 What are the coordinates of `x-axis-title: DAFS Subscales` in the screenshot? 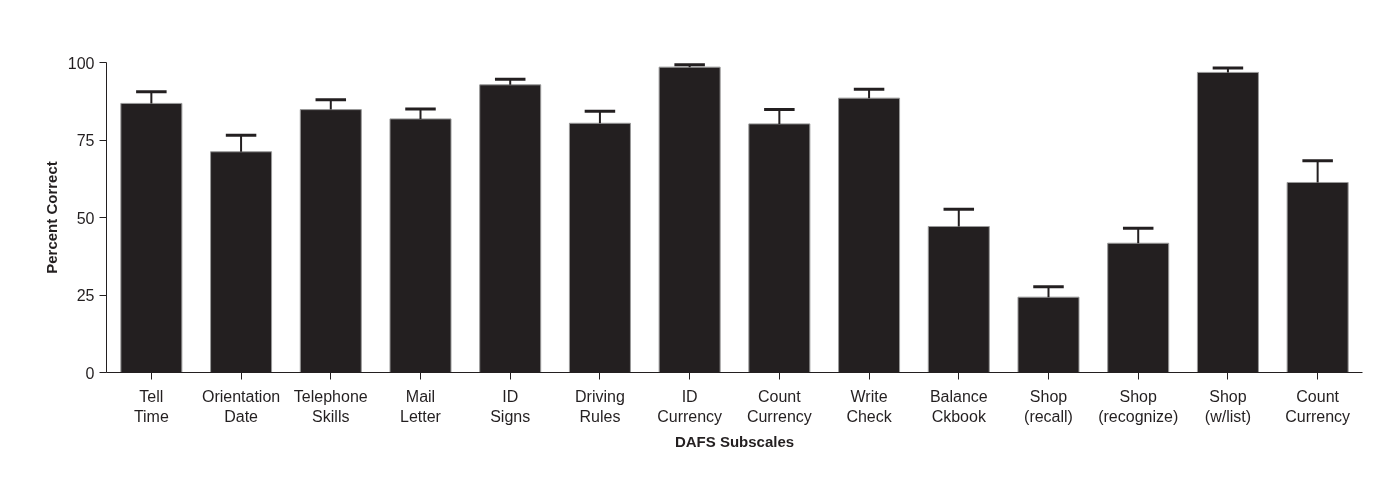 It's located at (734, 441).